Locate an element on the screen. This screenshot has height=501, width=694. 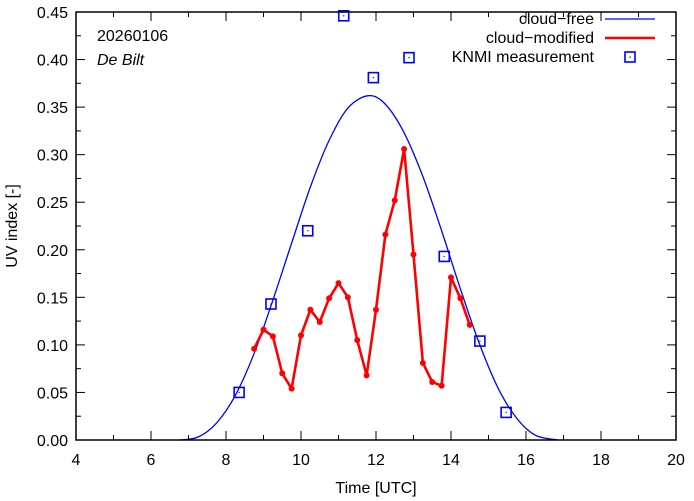
x-tick-label: 18 is located at coordinates (601, 460).